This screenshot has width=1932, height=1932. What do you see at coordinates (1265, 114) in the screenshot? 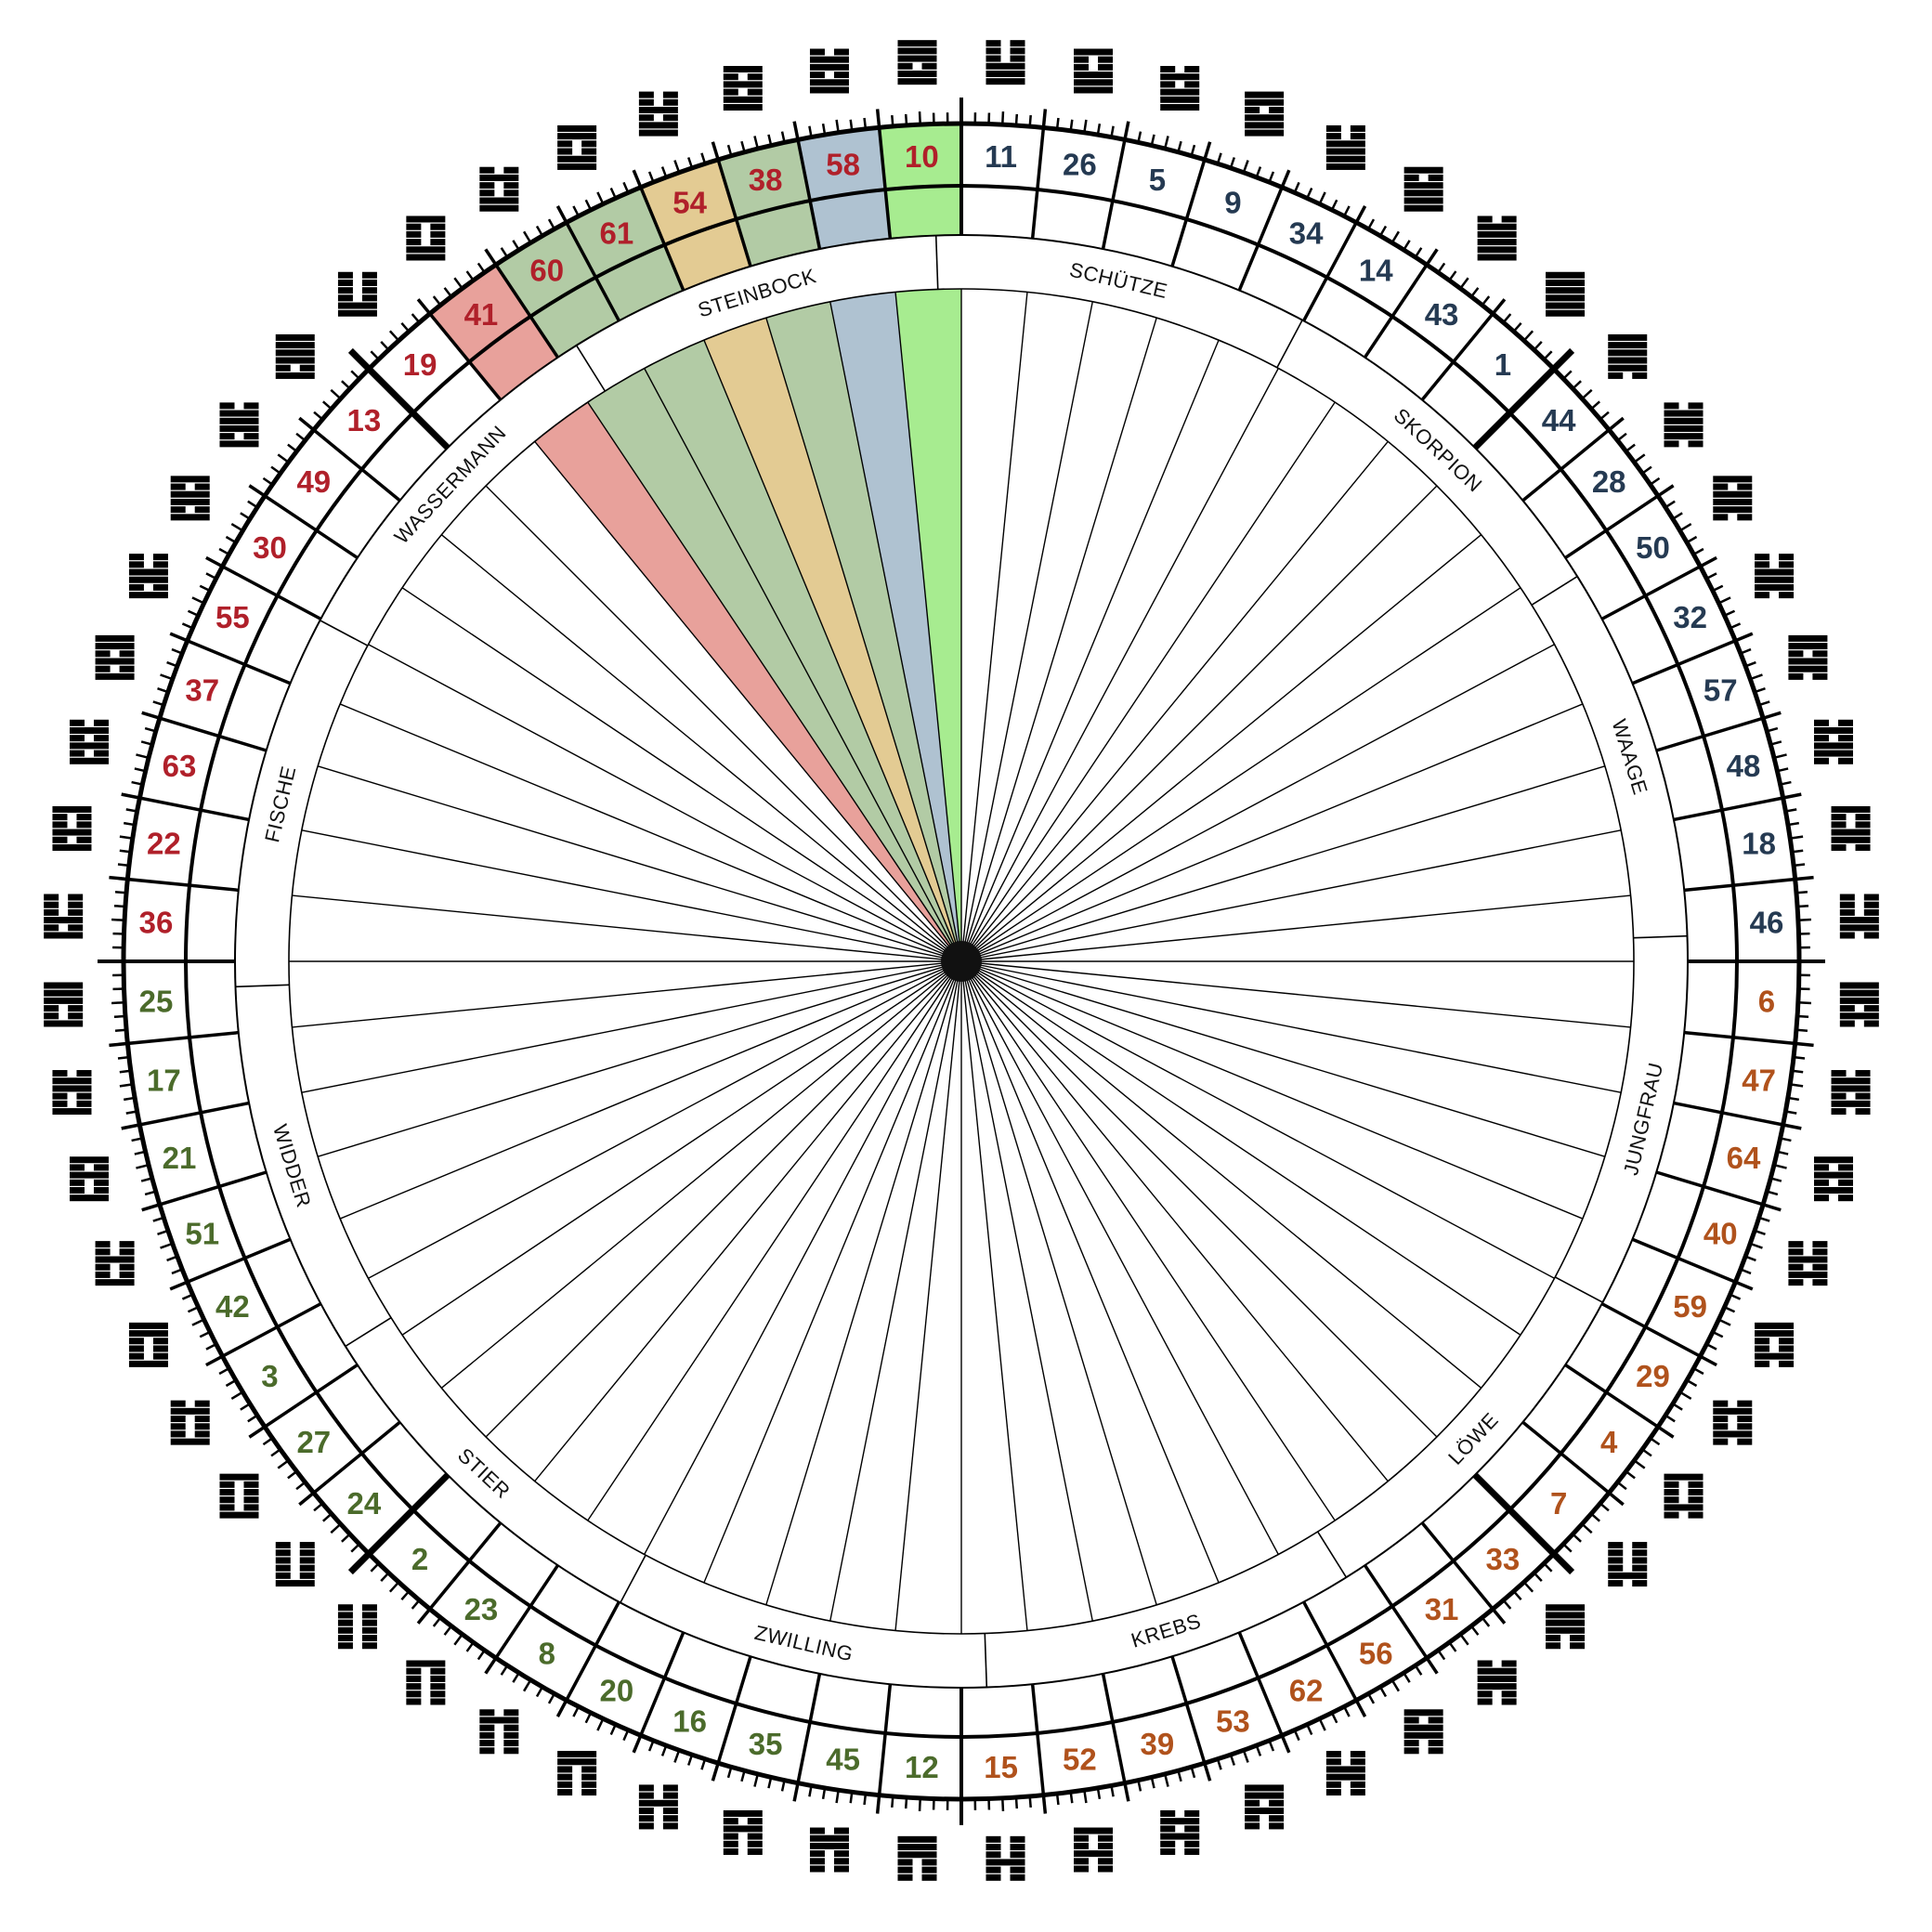
I see `hexagram-9-icon` at bounding box center [1265, 114].